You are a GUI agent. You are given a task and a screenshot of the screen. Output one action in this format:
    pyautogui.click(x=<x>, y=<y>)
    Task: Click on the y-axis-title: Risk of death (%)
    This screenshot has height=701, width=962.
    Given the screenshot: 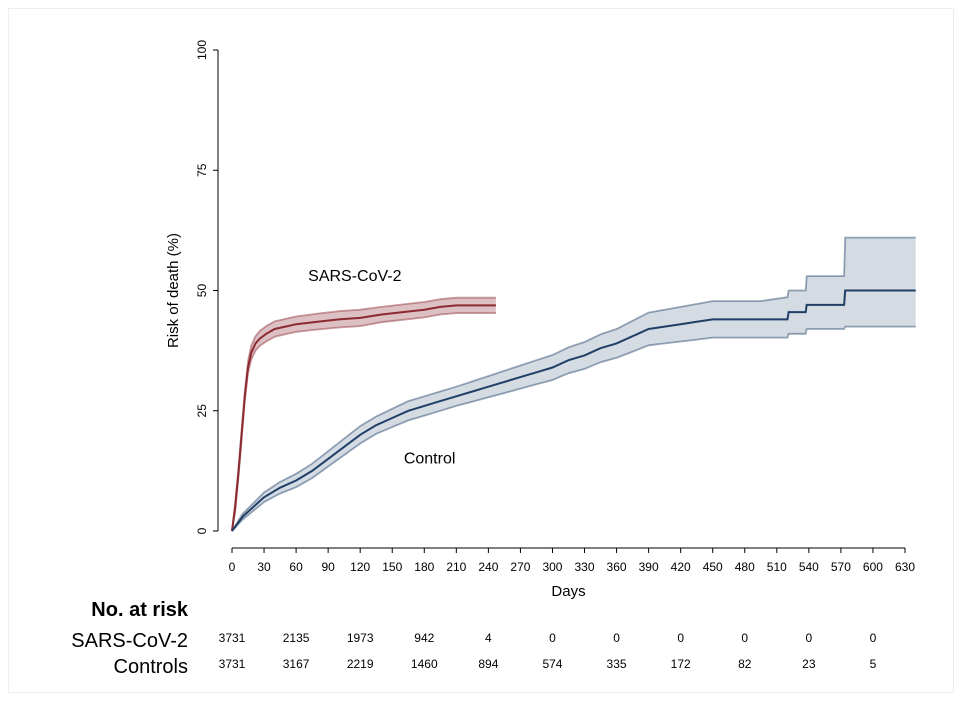 What is the action you would take?
    pyautogui.click(x=173, y=290)
    